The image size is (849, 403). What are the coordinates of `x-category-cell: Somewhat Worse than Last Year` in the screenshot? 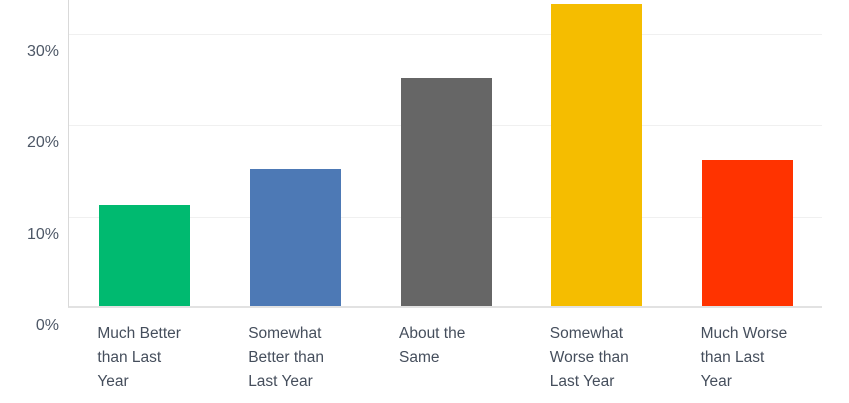 It's located at (596, 358).